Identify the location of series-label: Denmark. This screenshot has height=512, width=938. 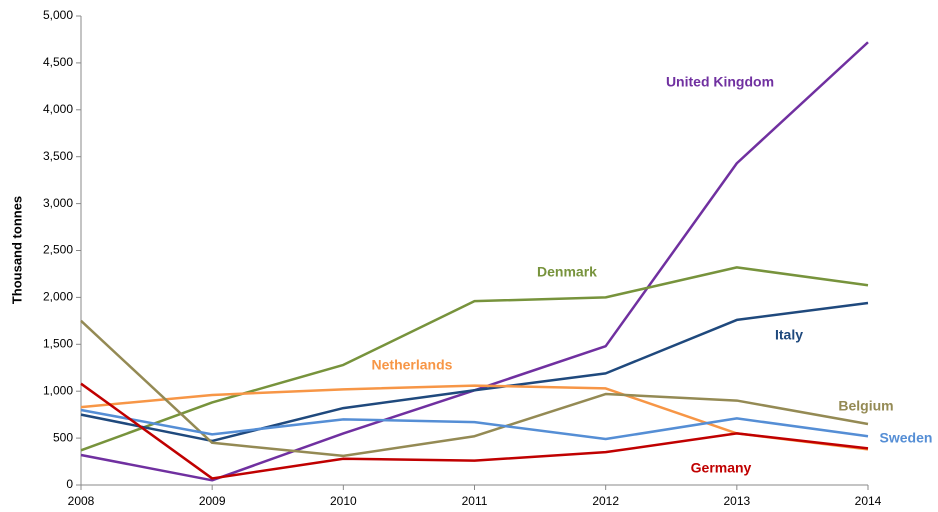
(567, 272).